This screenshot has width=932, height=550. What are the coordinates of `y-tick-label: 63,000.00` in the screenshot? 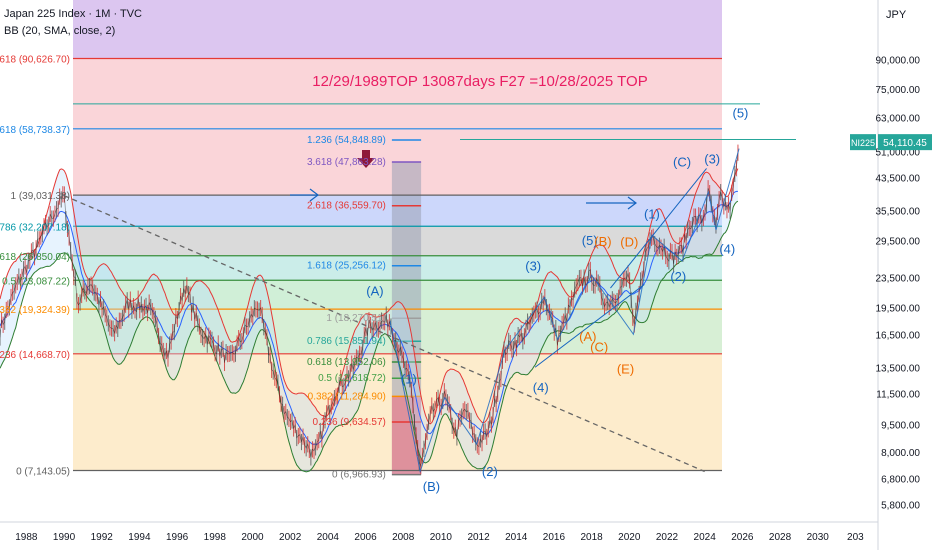 It's located at (898, 118).